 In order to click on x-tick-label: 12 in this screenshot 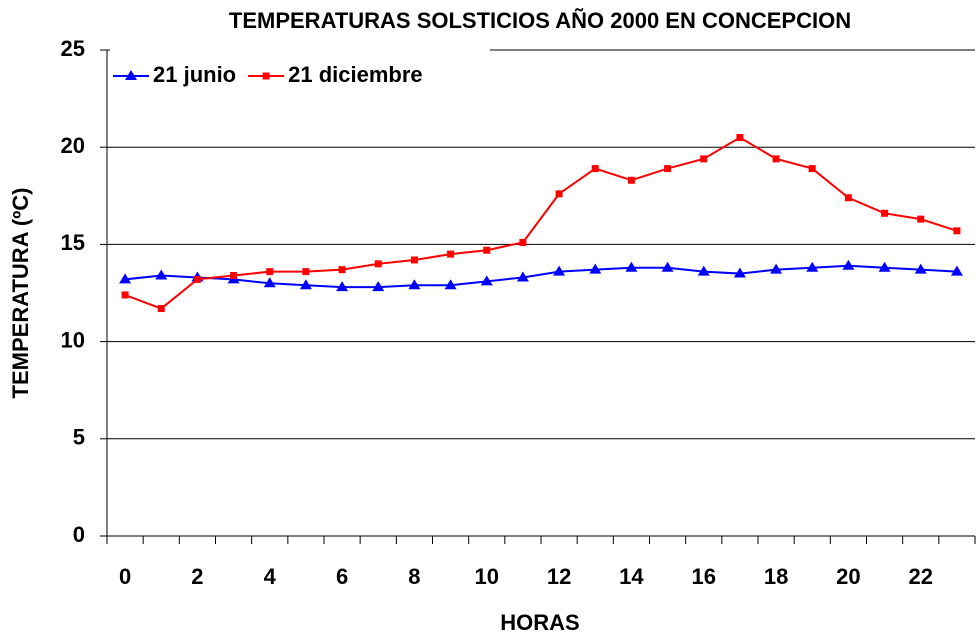, I will do `click(559, 576)`.